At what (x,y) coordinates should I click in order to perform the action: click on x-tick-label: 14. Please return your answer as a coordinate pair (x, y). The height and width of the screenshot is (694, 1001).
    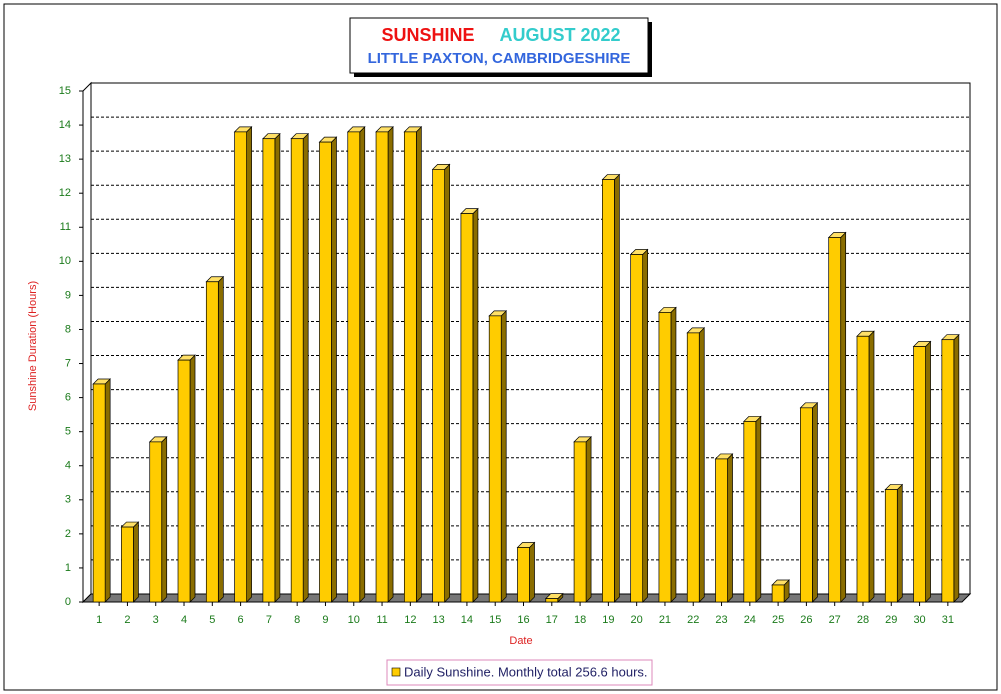
    Looking at the image, I should click on (467, 620).